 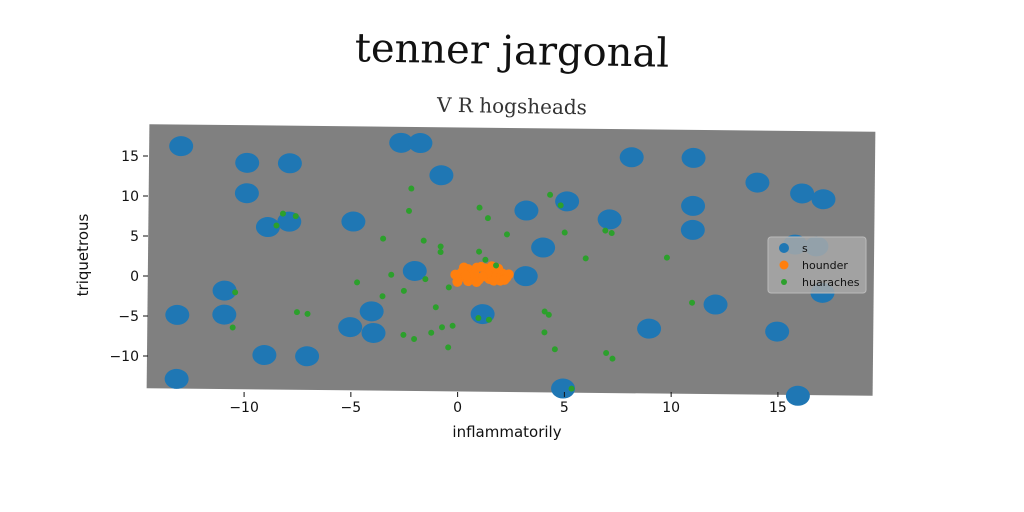 What do you see at coordinates (128, 317) in the screenshot?
I see `y-tick-label-1: −5` at bounding box center [128, 317].